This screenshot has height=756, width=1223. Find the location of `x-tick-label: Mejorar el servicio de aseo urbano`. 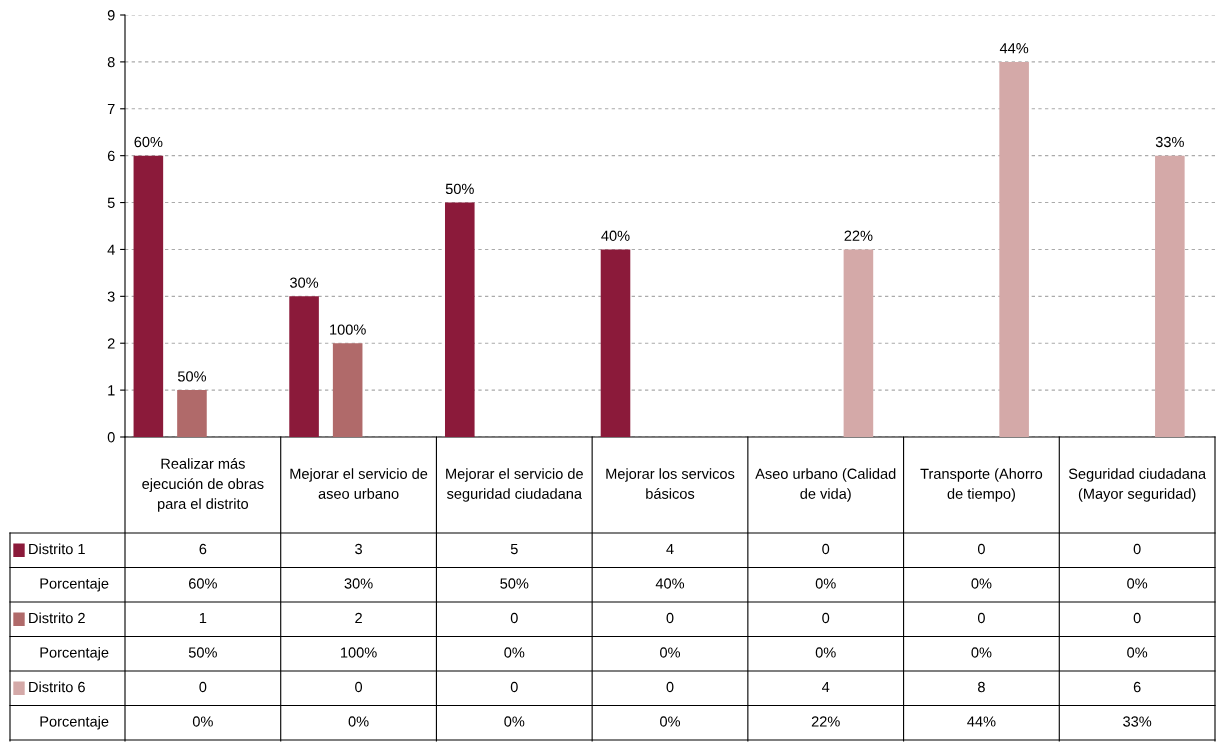

x-tick-label: Mejorar el servicio de aseo urbano is located at coordinates (359, 483).